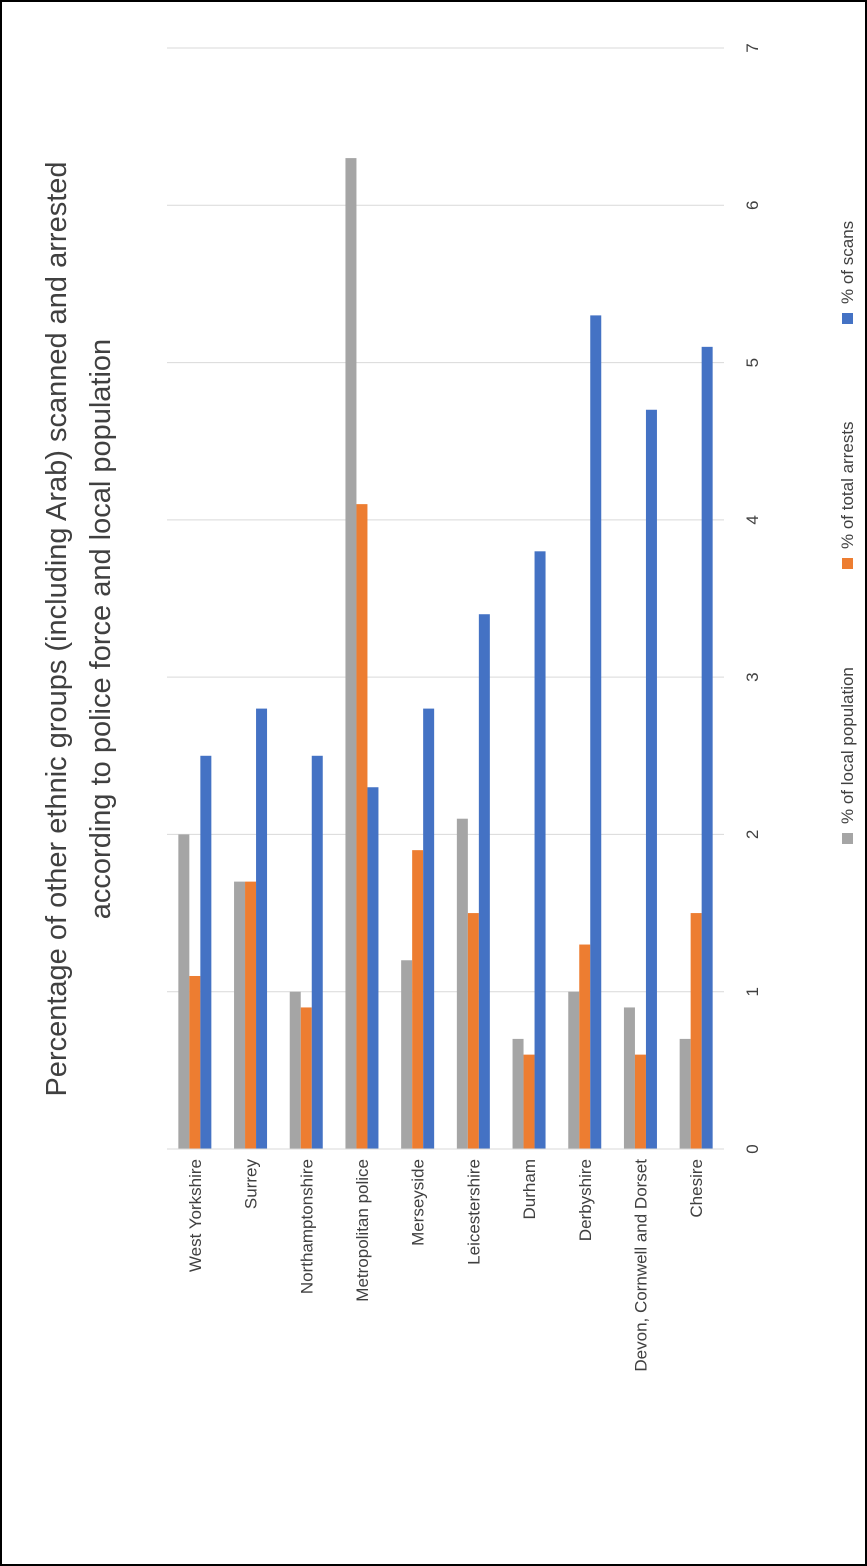 The image size is (867, 1566). Describe the element at coordinates (847, 485) in the screenshot. I see `legend-label: % of total arrests` at that location.